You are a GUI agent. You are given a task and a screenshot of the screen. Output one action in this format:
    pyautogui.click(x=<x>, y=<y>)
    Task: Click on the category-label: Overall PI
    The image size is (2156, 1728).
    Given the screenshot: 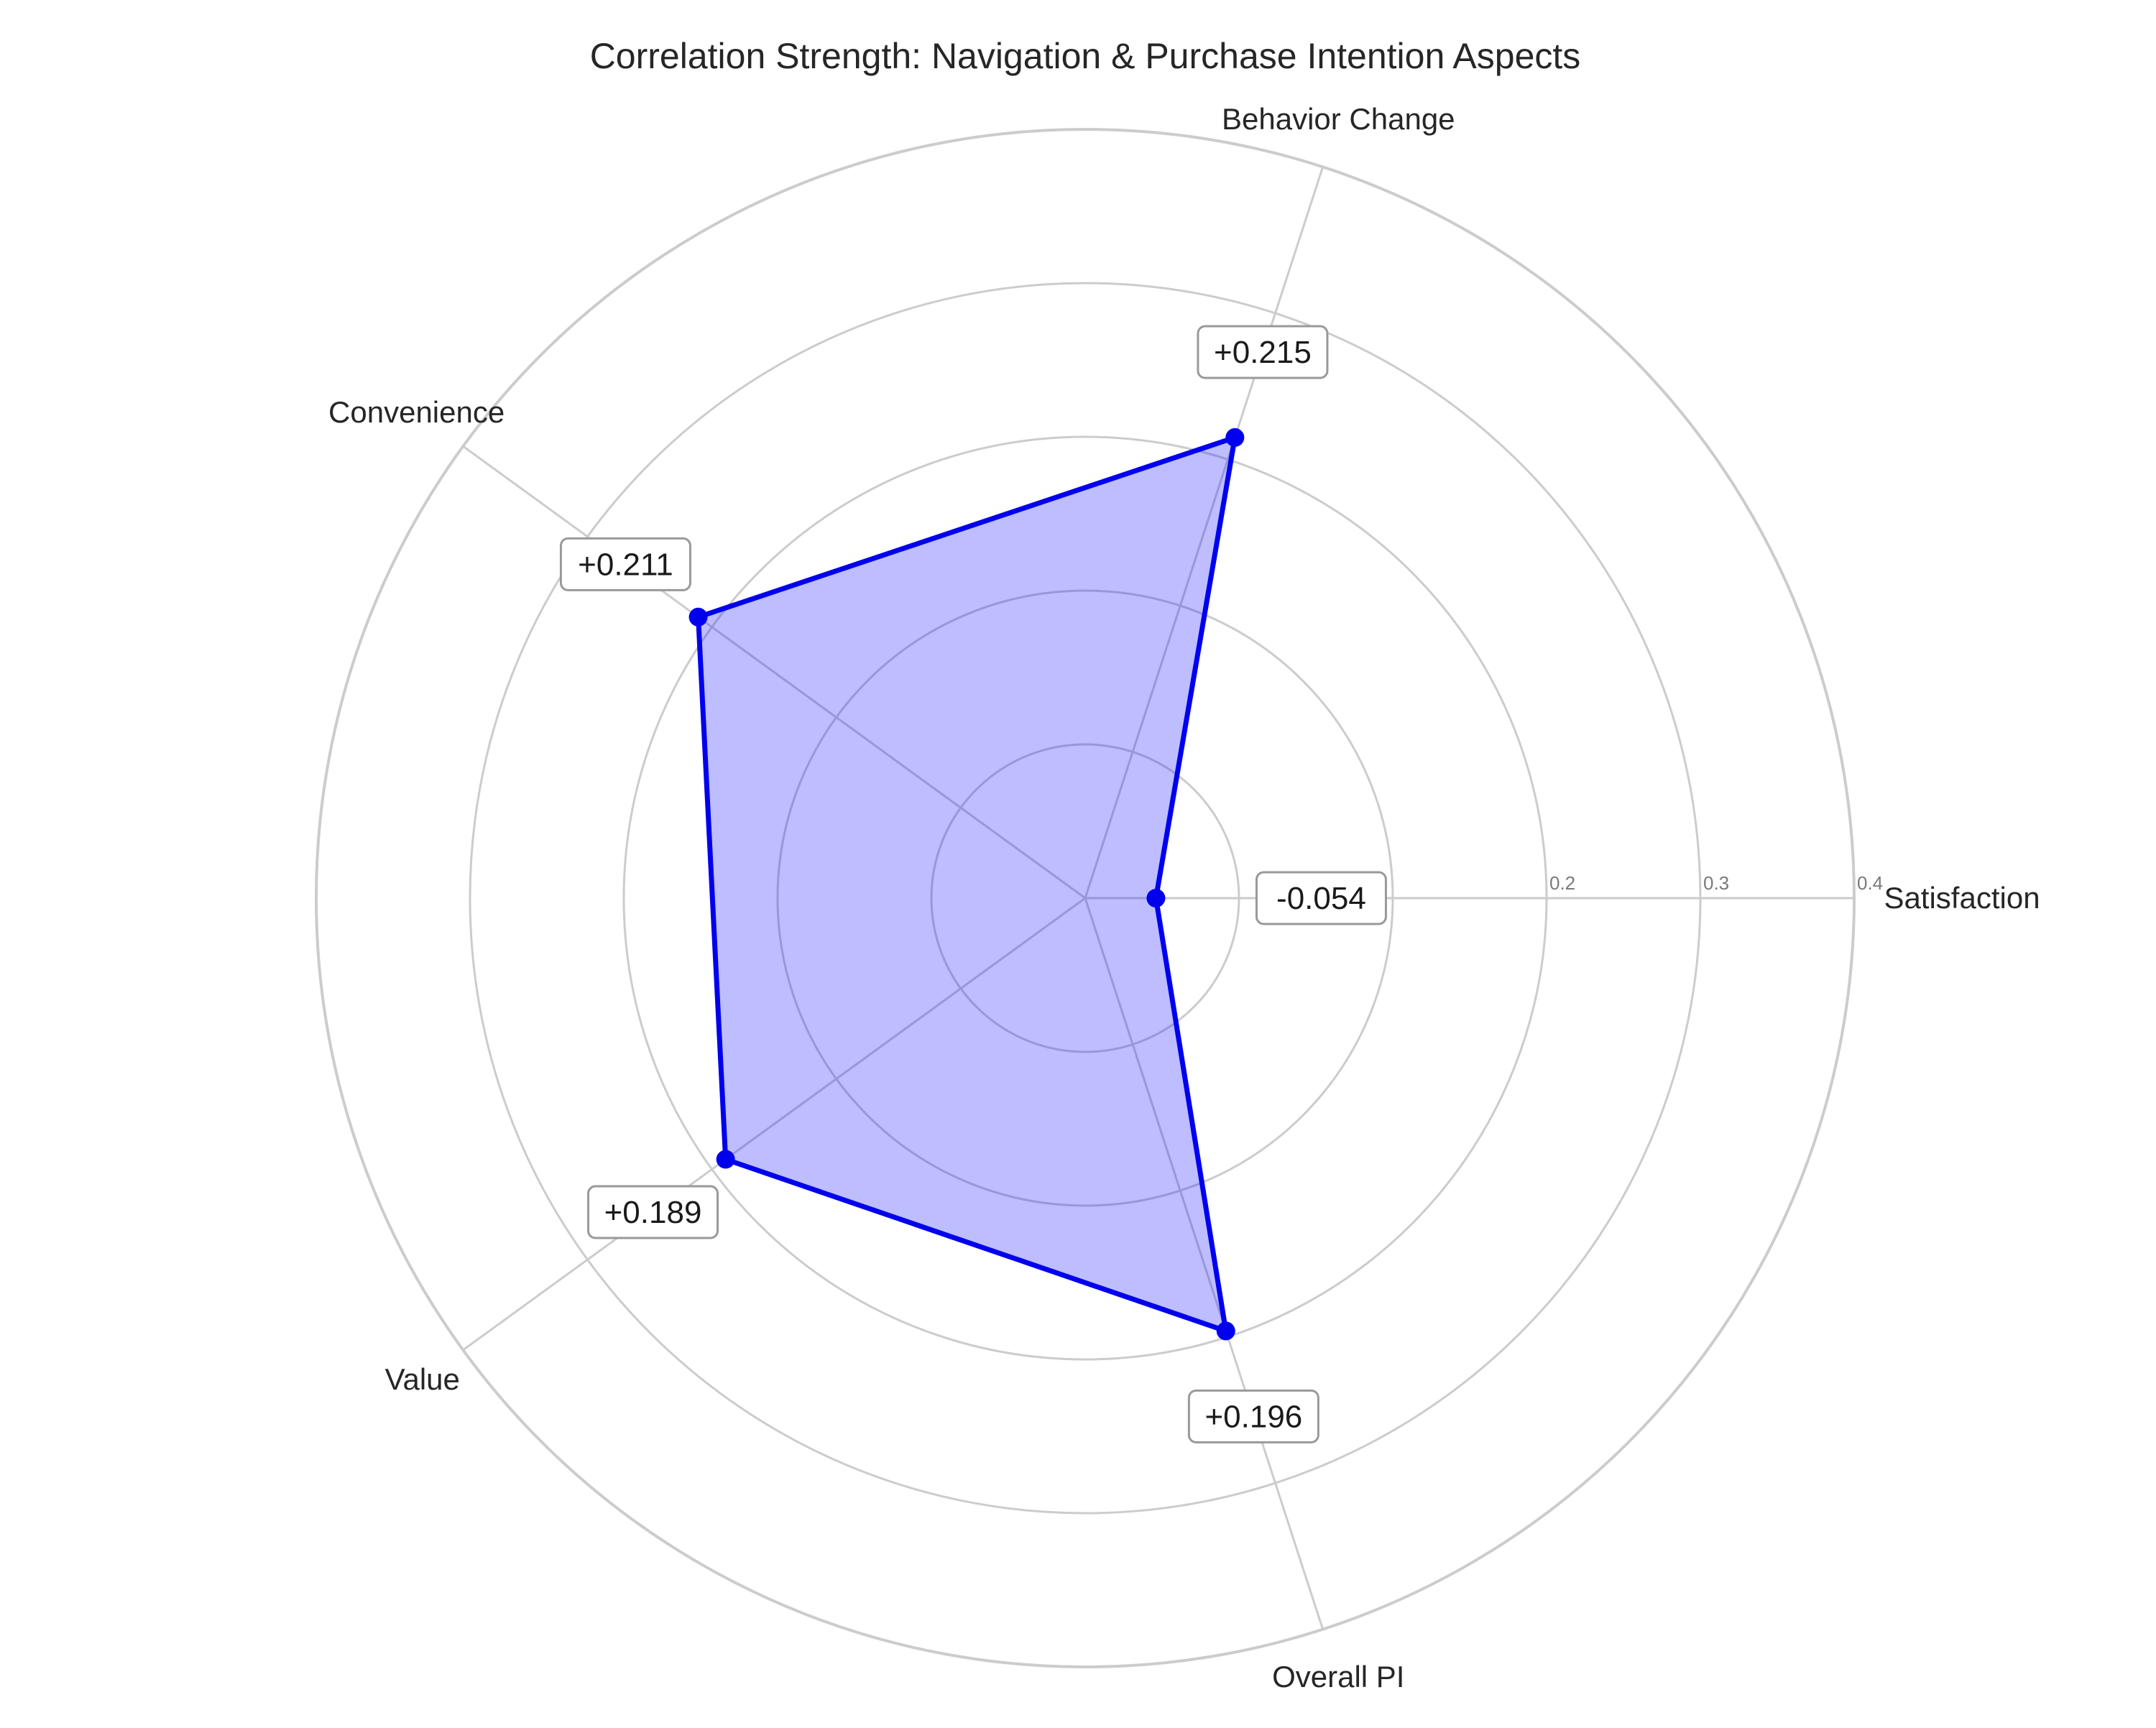 What is the action you would take?
    pyautogui.click(x=1338, y=1677)
    